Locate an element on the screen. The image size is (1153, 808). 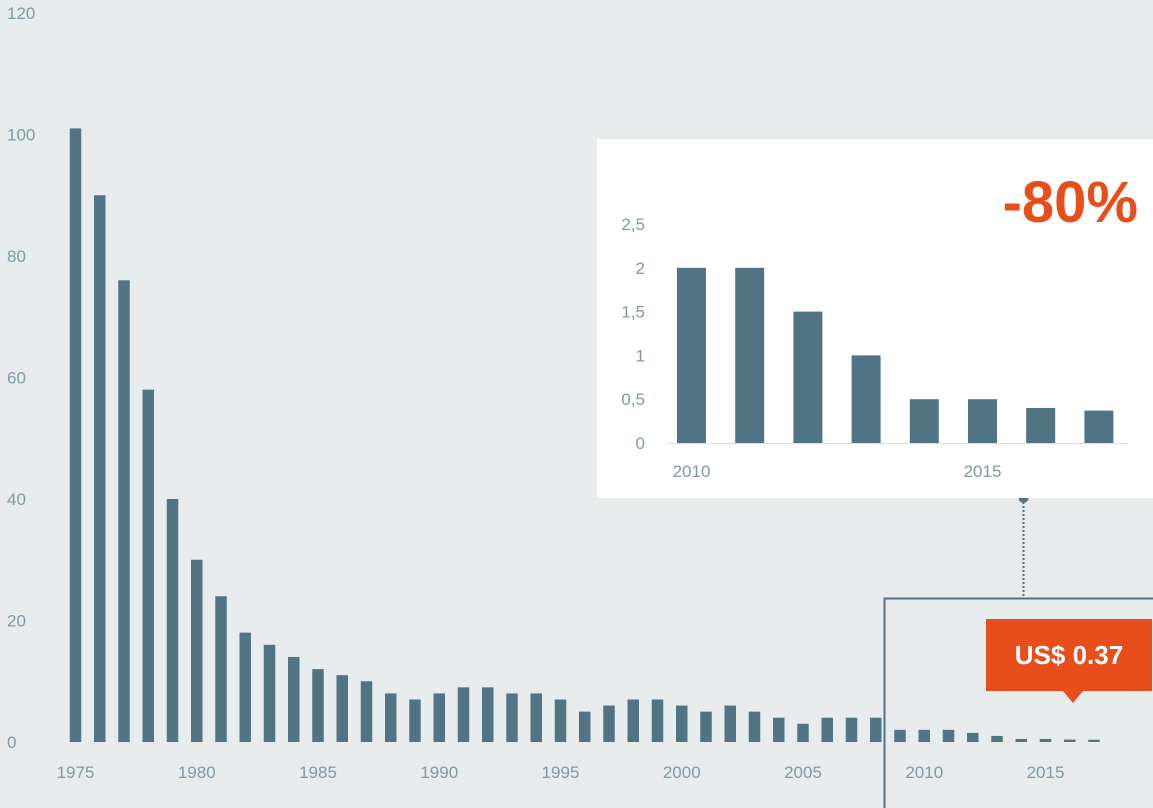
inset-y-tick-label: 0 is located at coordinates (640, 443).